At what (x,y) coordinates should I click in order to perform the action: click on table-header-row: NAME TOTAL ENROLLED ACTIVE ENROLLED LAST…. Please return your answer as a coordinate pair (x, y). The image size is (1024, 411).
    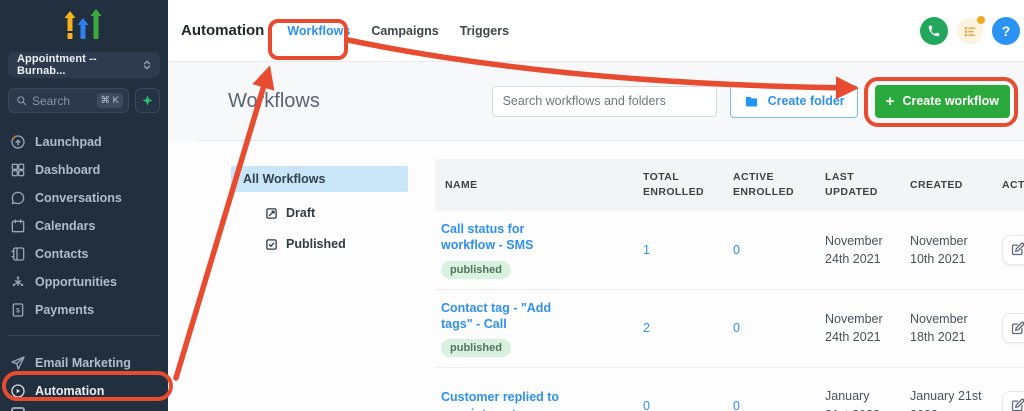
    Looking at the image, I should click on (729, 185).